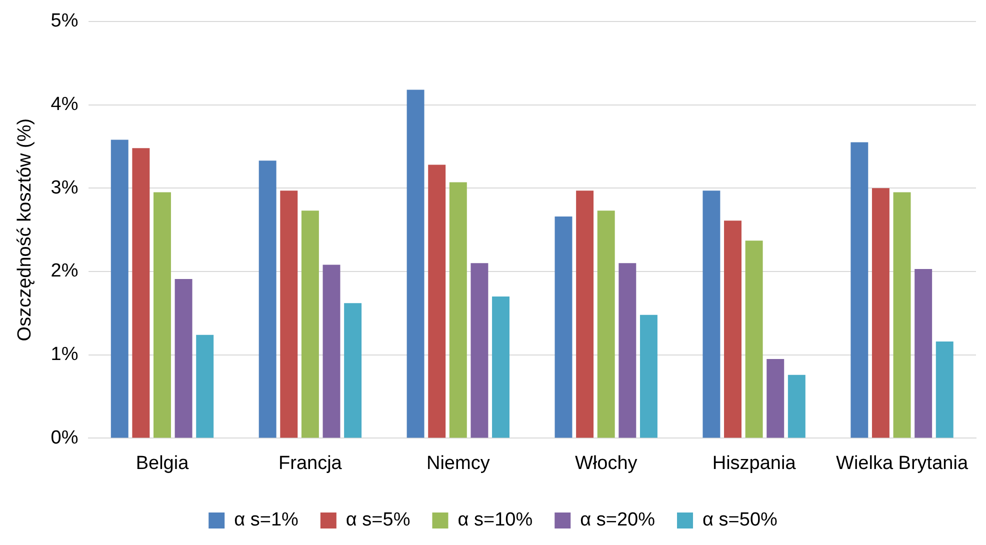 Image resolution: width=986 pixels, height=545 pixels. What do you see at coordinates (266, 520) in the screenshot?
I see `legend-label: α s=1%` at bounding box center [266, 520].